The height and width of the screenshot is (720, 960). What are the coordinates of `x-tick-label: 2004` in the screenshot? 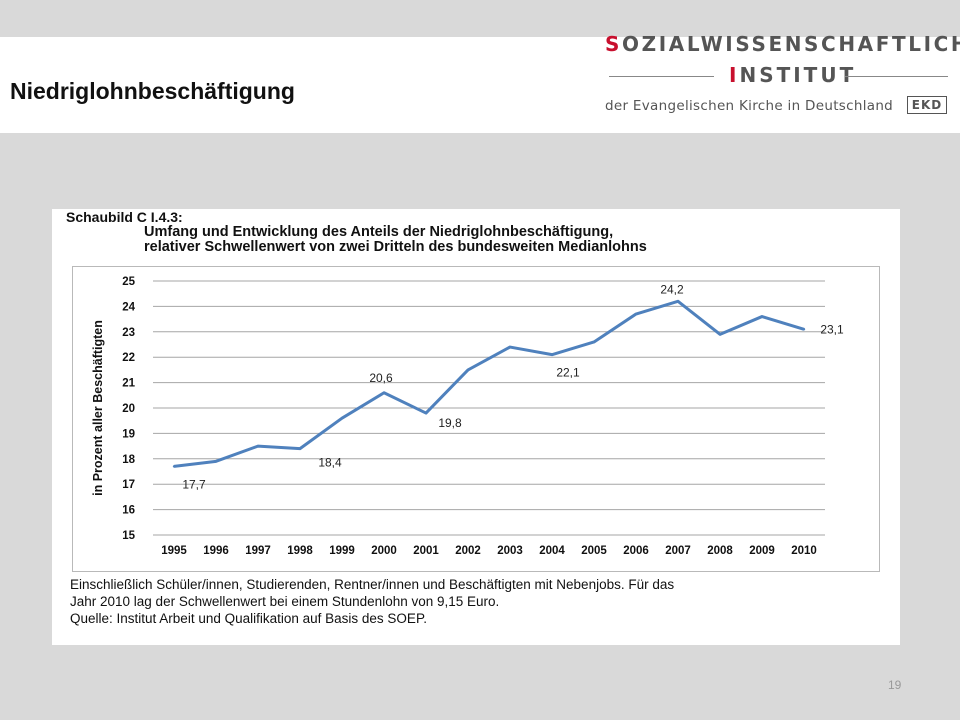 It's located at (552, 551).